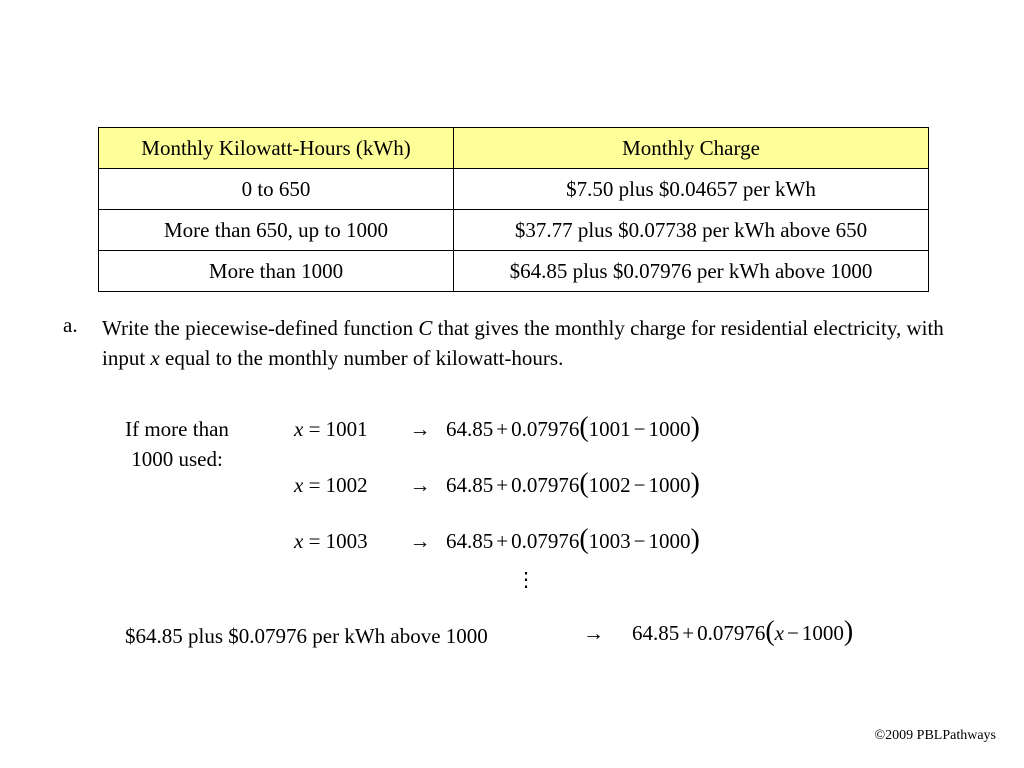  I want to click on final-expression: 64.85 +0.07976(x −1000), so click(743, 631).